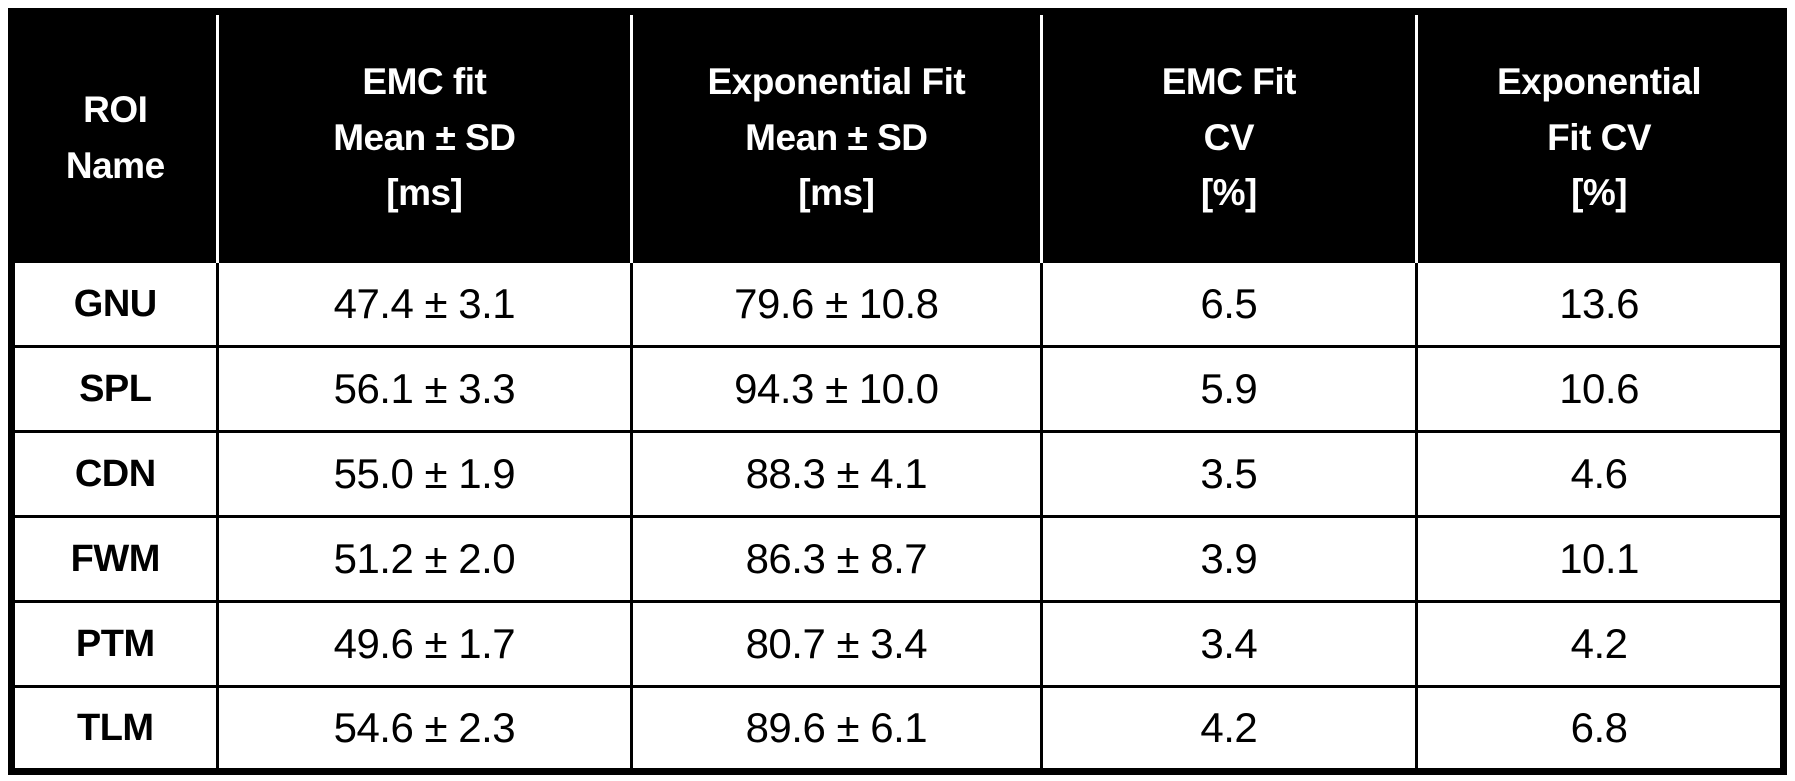 Image resolution: width=1795 pixels, height=781 pixels. Describe the element at coordinates (836, 474) in the screenshot. I see `exponential-fit-mean-cell: 88.3 ± 4.1` at that location.